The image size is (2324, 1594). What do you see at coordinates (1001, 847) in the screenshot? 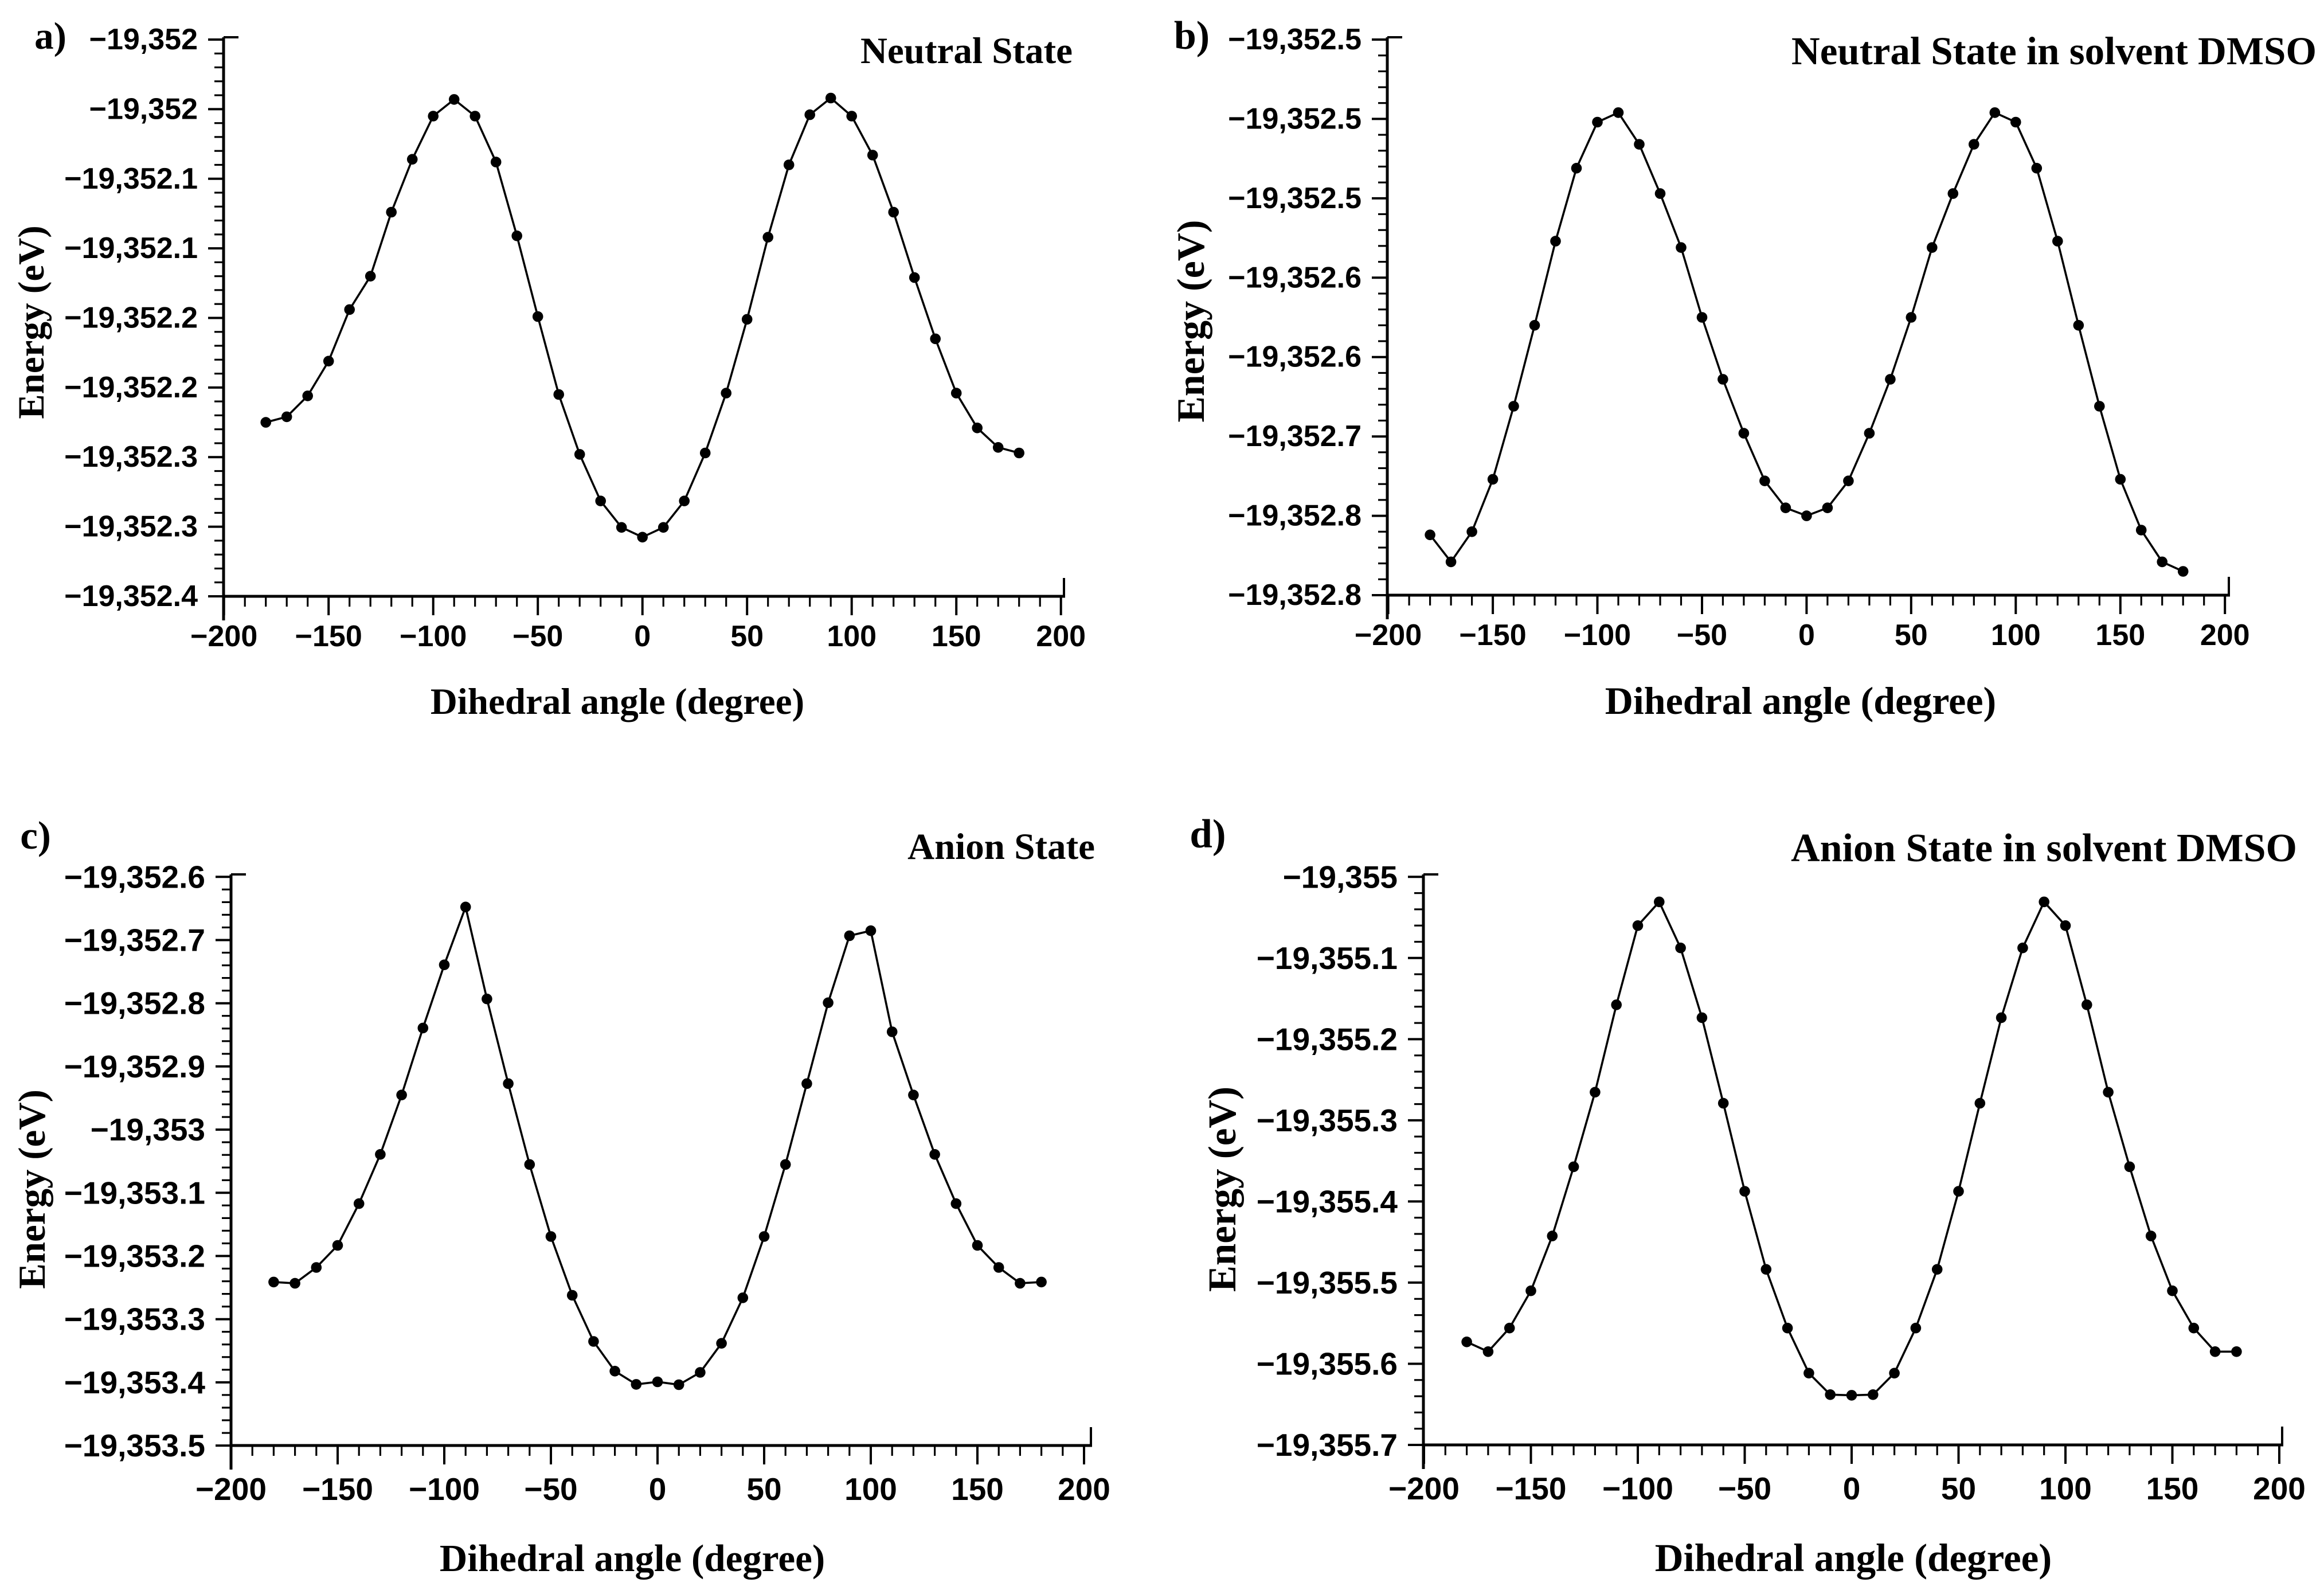
I see `svg-text: Anion State` at bounding box center [1001, 847].